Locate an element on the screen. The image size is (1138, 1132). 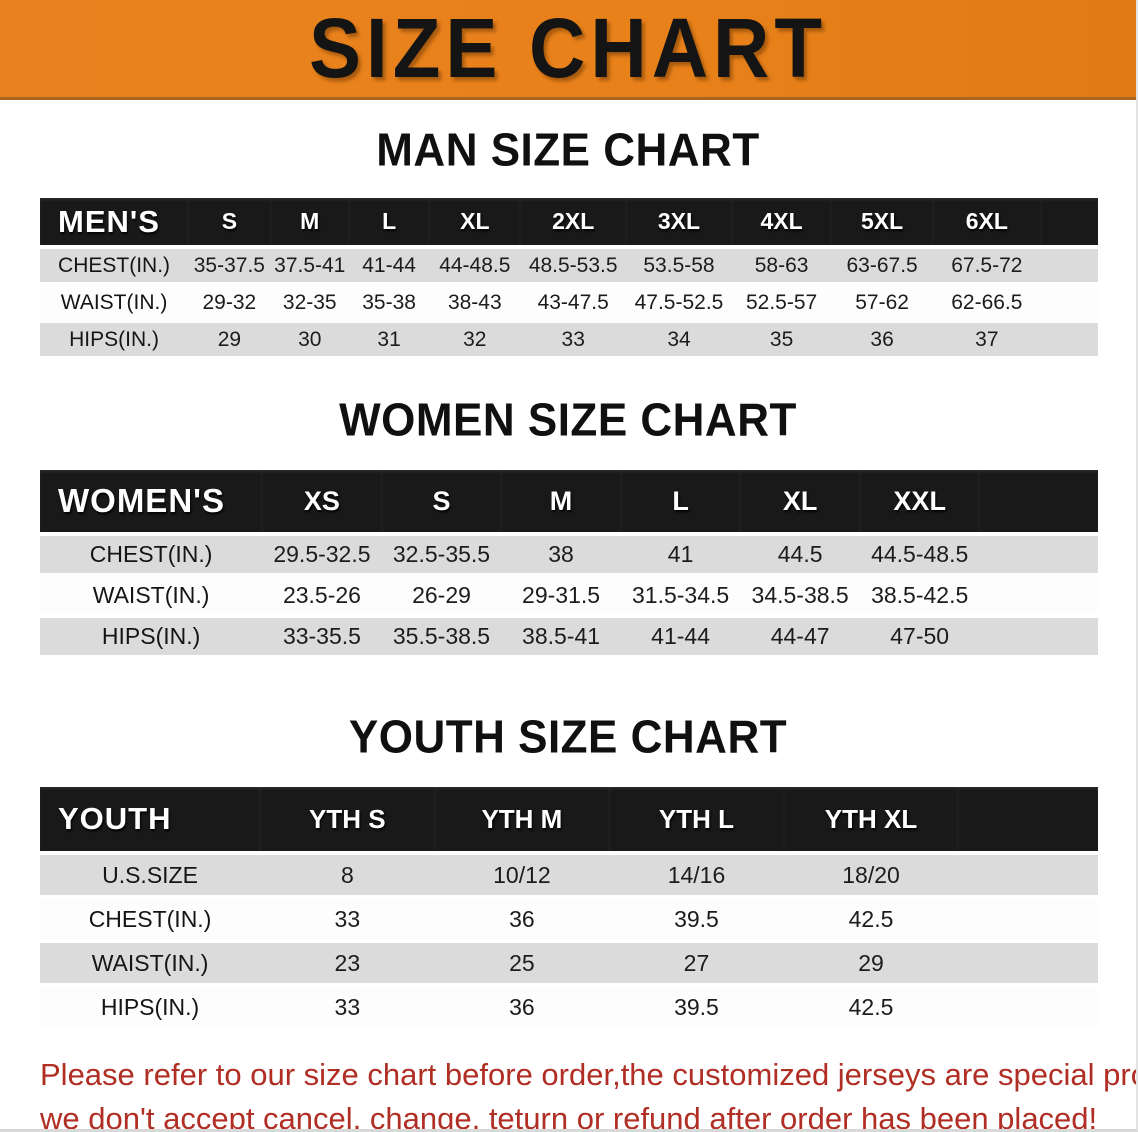
size-value: 23 is located at coordinates (347, 964).